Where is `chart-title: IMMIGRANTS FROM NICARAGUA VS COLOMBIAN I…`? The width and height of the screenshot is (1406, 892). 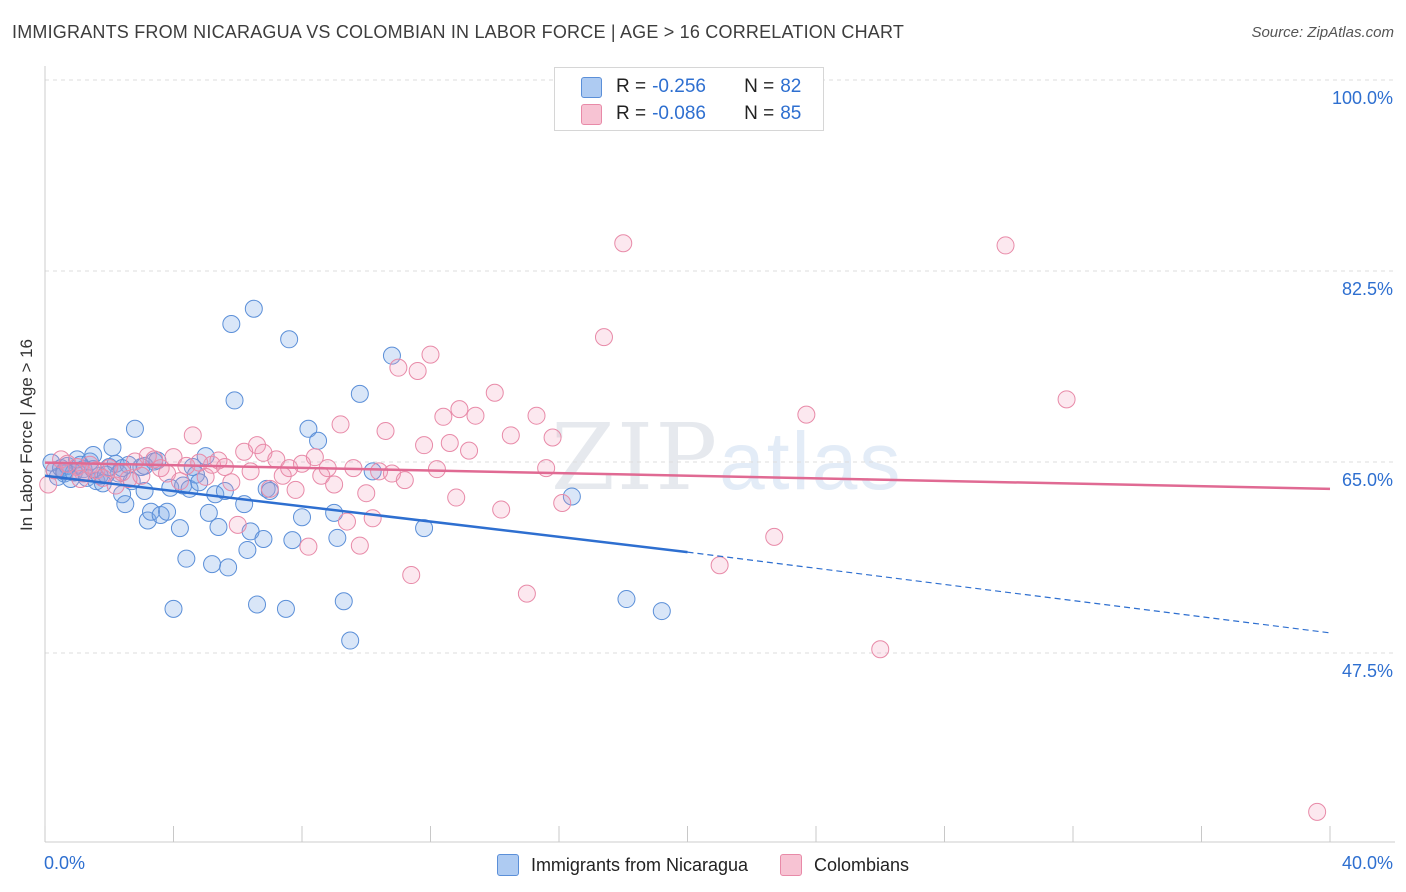 chart-title: IMMIGRANTS FROM NICARAGUA VS COLOMBIAN I… is located at coordinates (458, 32).